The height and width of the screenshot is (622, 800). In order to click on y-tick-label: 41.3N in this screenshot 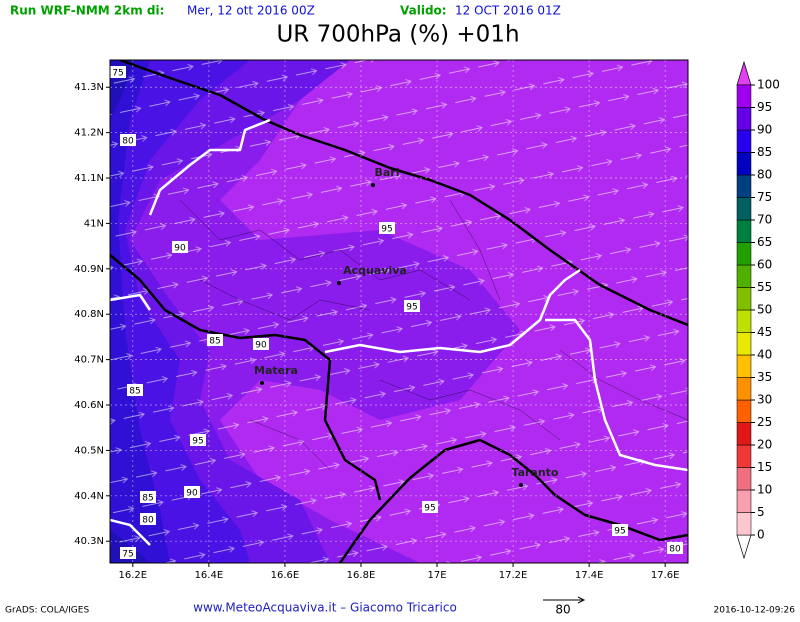, I will do `click(89, 87)`.